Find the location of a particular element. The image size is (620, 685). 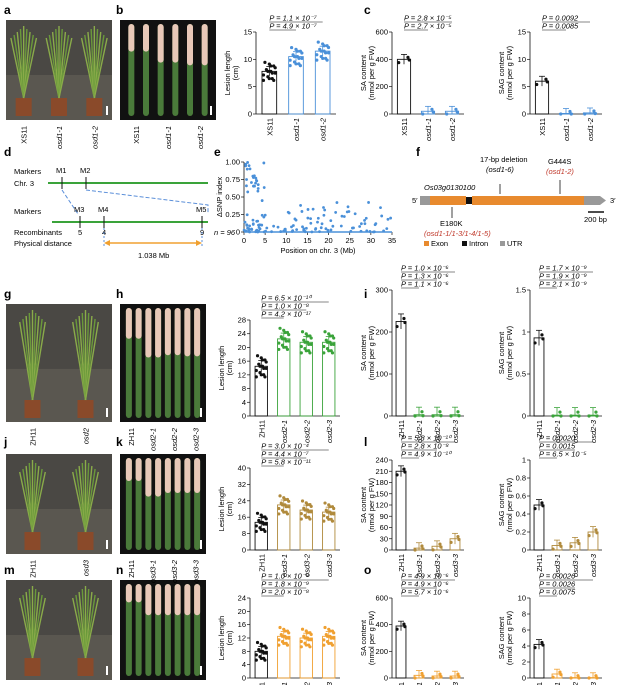

x-tick-label: osd2-2 is located at coordinates (575, 431).